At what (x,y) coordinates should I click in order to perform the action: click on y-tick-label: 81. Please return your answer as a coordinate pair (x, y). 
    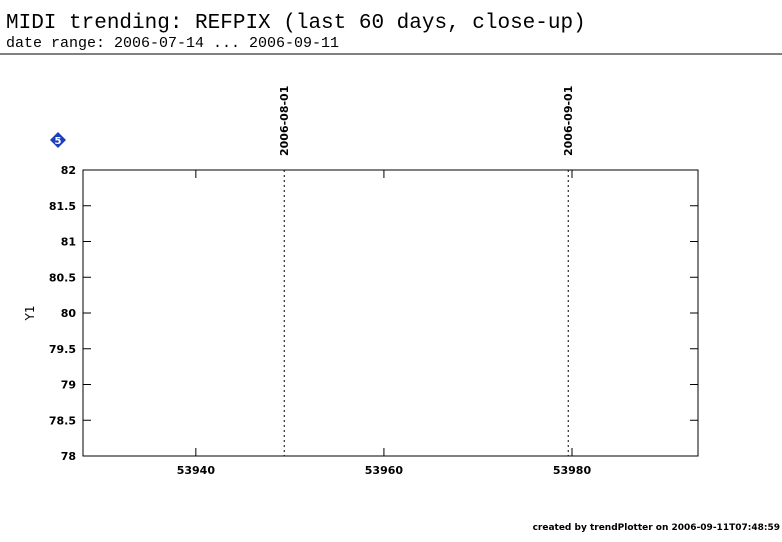
    Looking at the image, I should click on (68, 242).